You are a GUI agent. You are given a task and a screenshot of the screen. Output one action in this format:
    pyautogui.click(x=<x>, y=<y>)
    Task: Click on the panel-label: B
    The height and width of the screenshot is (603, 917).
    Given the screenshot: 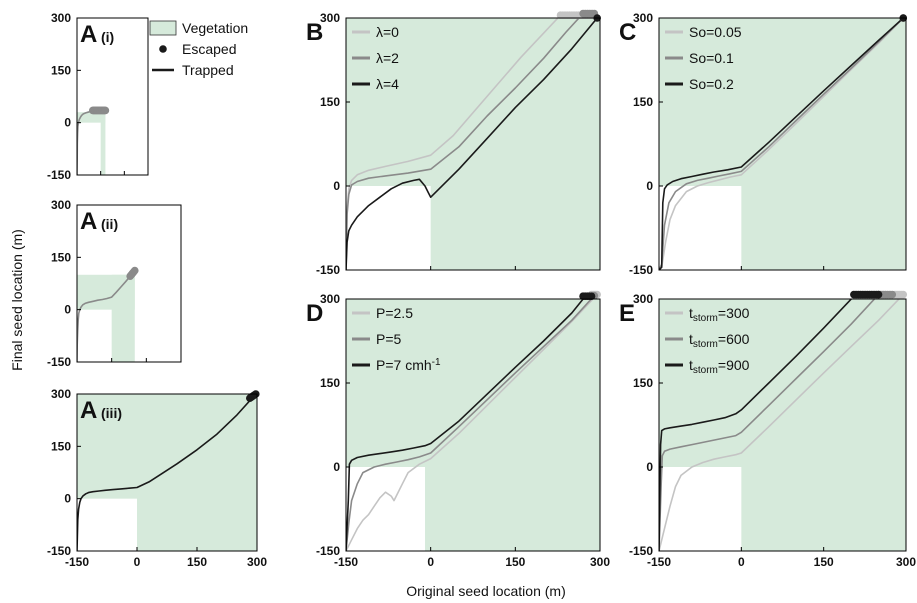 What is the action you would take?
    pyautogui.click(x=314, y=32)
    